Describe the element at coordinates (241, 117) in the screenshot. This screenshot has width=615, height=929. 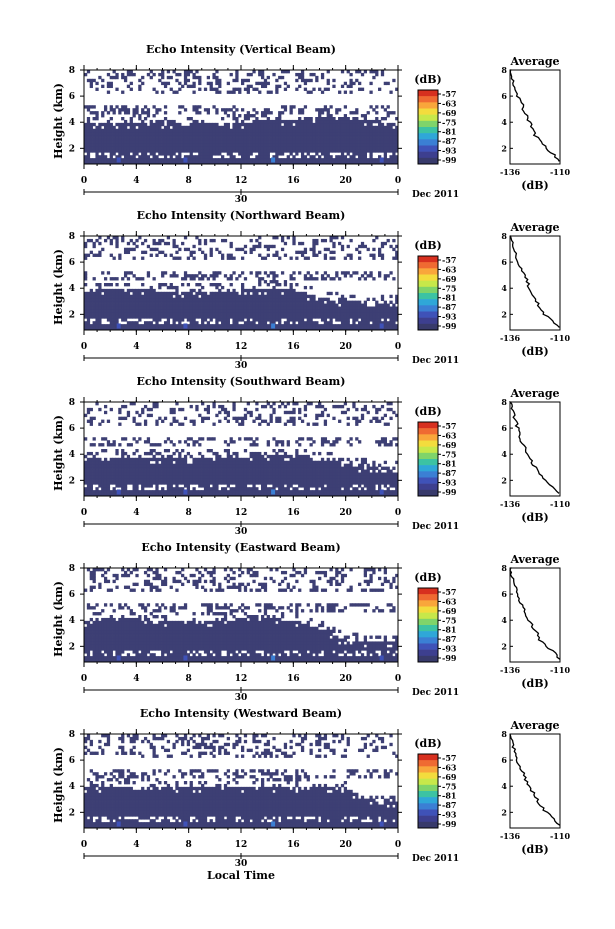
I see `heatmap-cells` at that location.